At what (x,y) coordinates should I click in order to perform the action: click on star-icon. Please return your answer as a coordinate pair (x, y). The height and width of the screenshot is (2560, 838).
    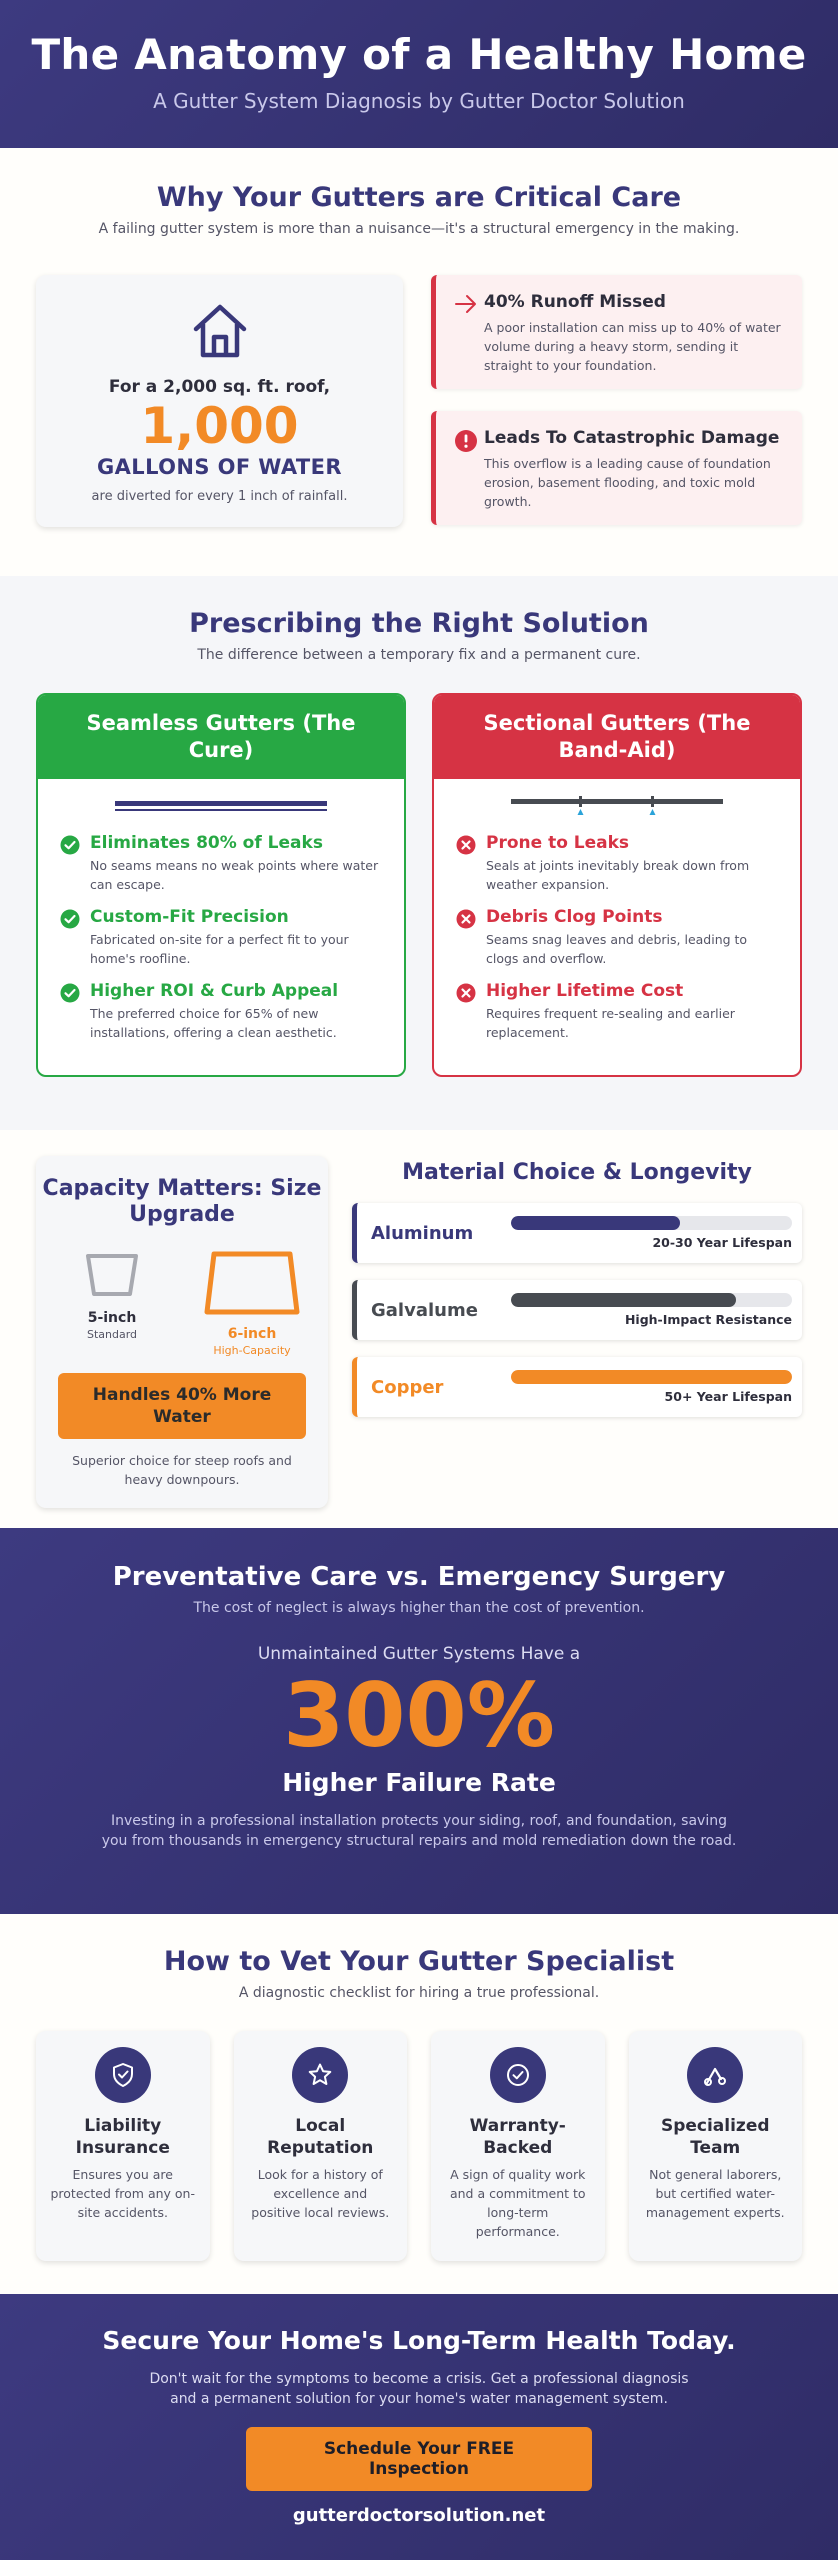
    Looking at the image, I should click on (320, 2075).